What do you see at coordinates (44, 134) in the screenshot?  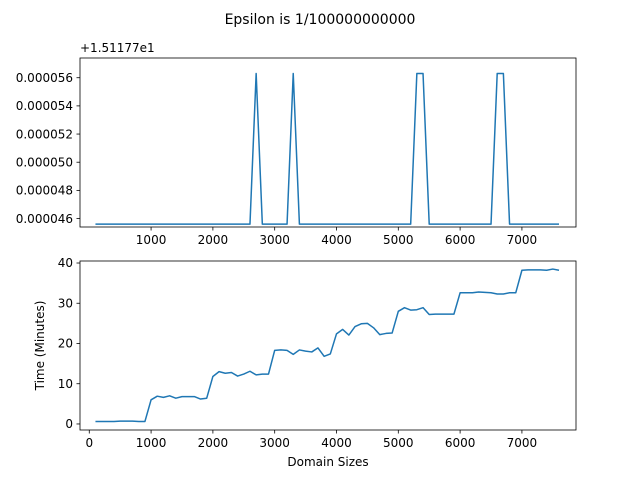 I see `y-tick-label: 0.000052` at bounding box center [44, 134].